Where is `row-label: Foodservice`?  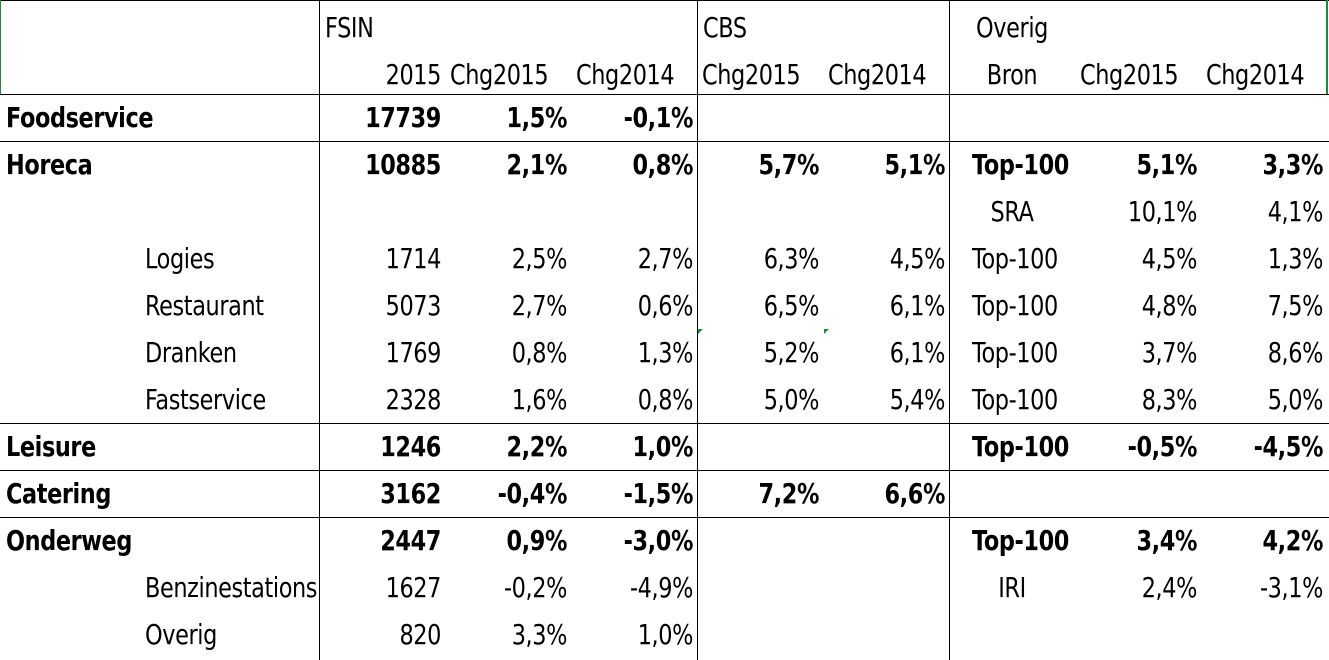 row-label: Foodservice is located at coordinates (80, 117).